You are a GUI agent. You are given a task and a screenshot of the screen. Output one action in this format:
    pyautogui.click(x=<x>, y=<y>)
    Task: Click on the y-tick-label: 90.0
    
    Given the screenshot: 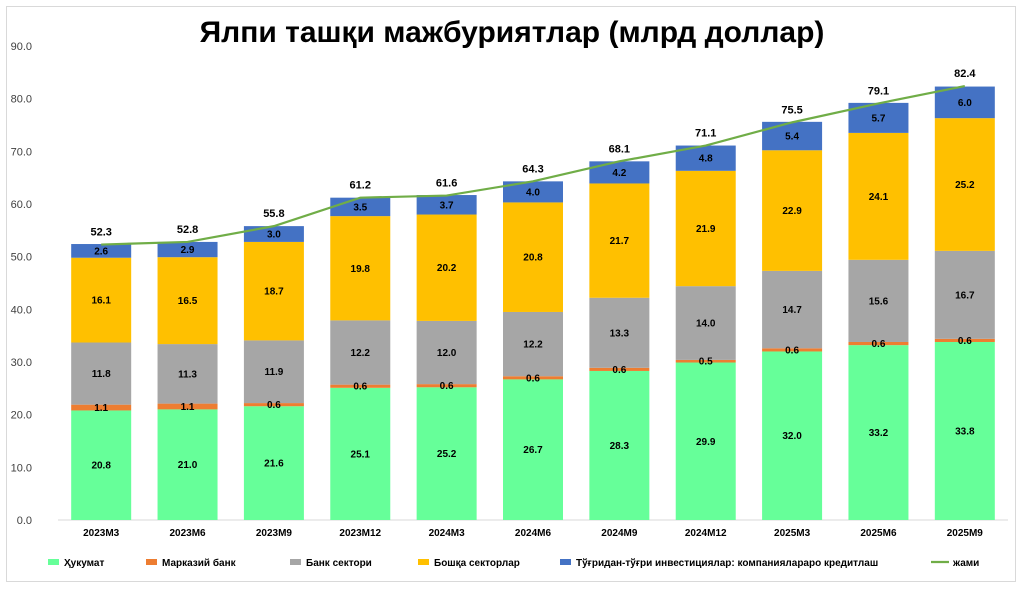 What is the action you would take?
    pyautogui.click(x=21, y=47)
    